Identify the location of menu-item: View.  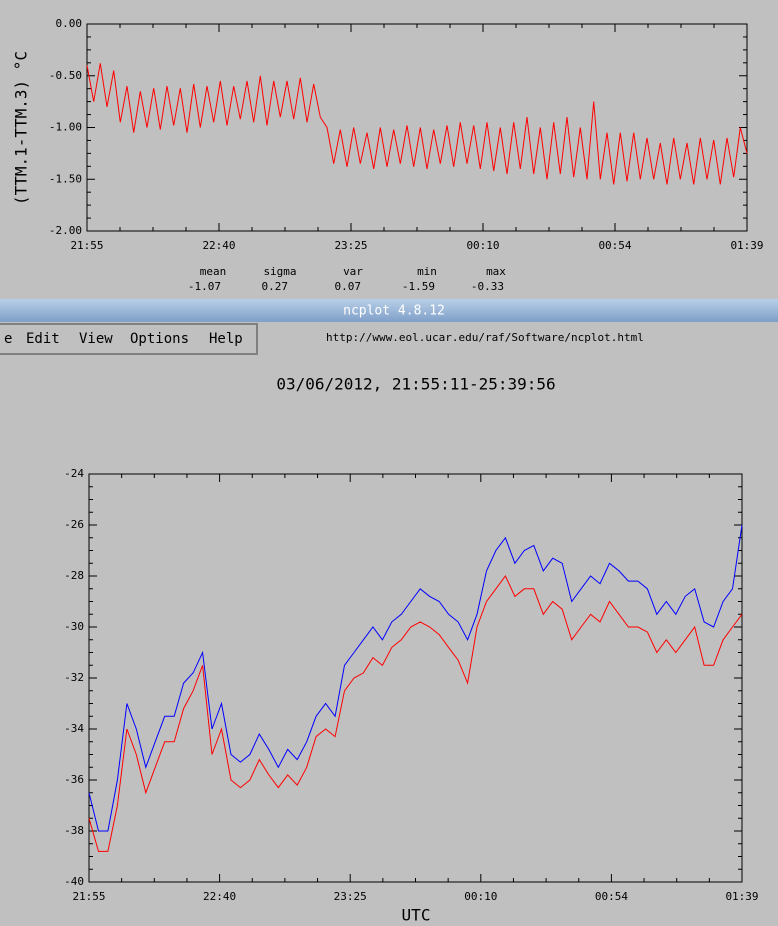
(96, 339).